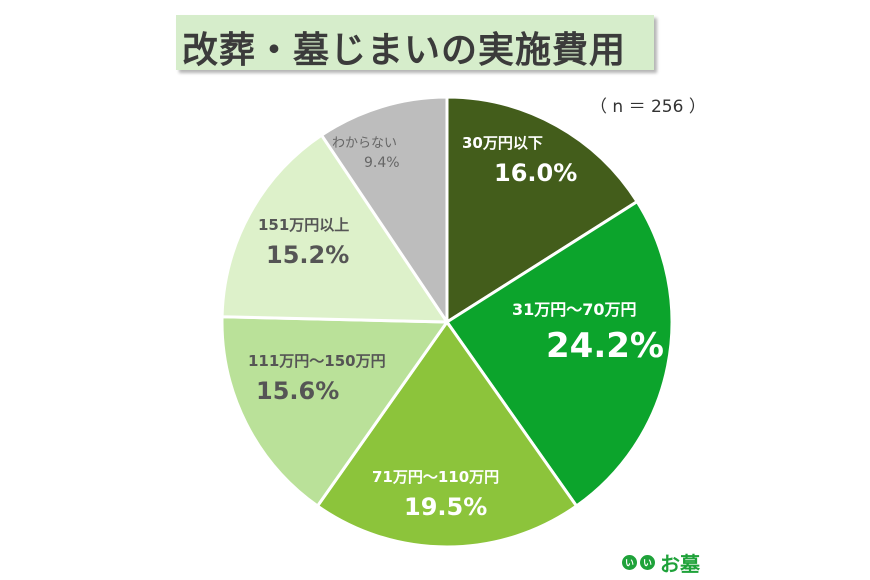 The image size is (870, 580). I want to click on slice-label: わからない 9.4%, so click(366, 151).